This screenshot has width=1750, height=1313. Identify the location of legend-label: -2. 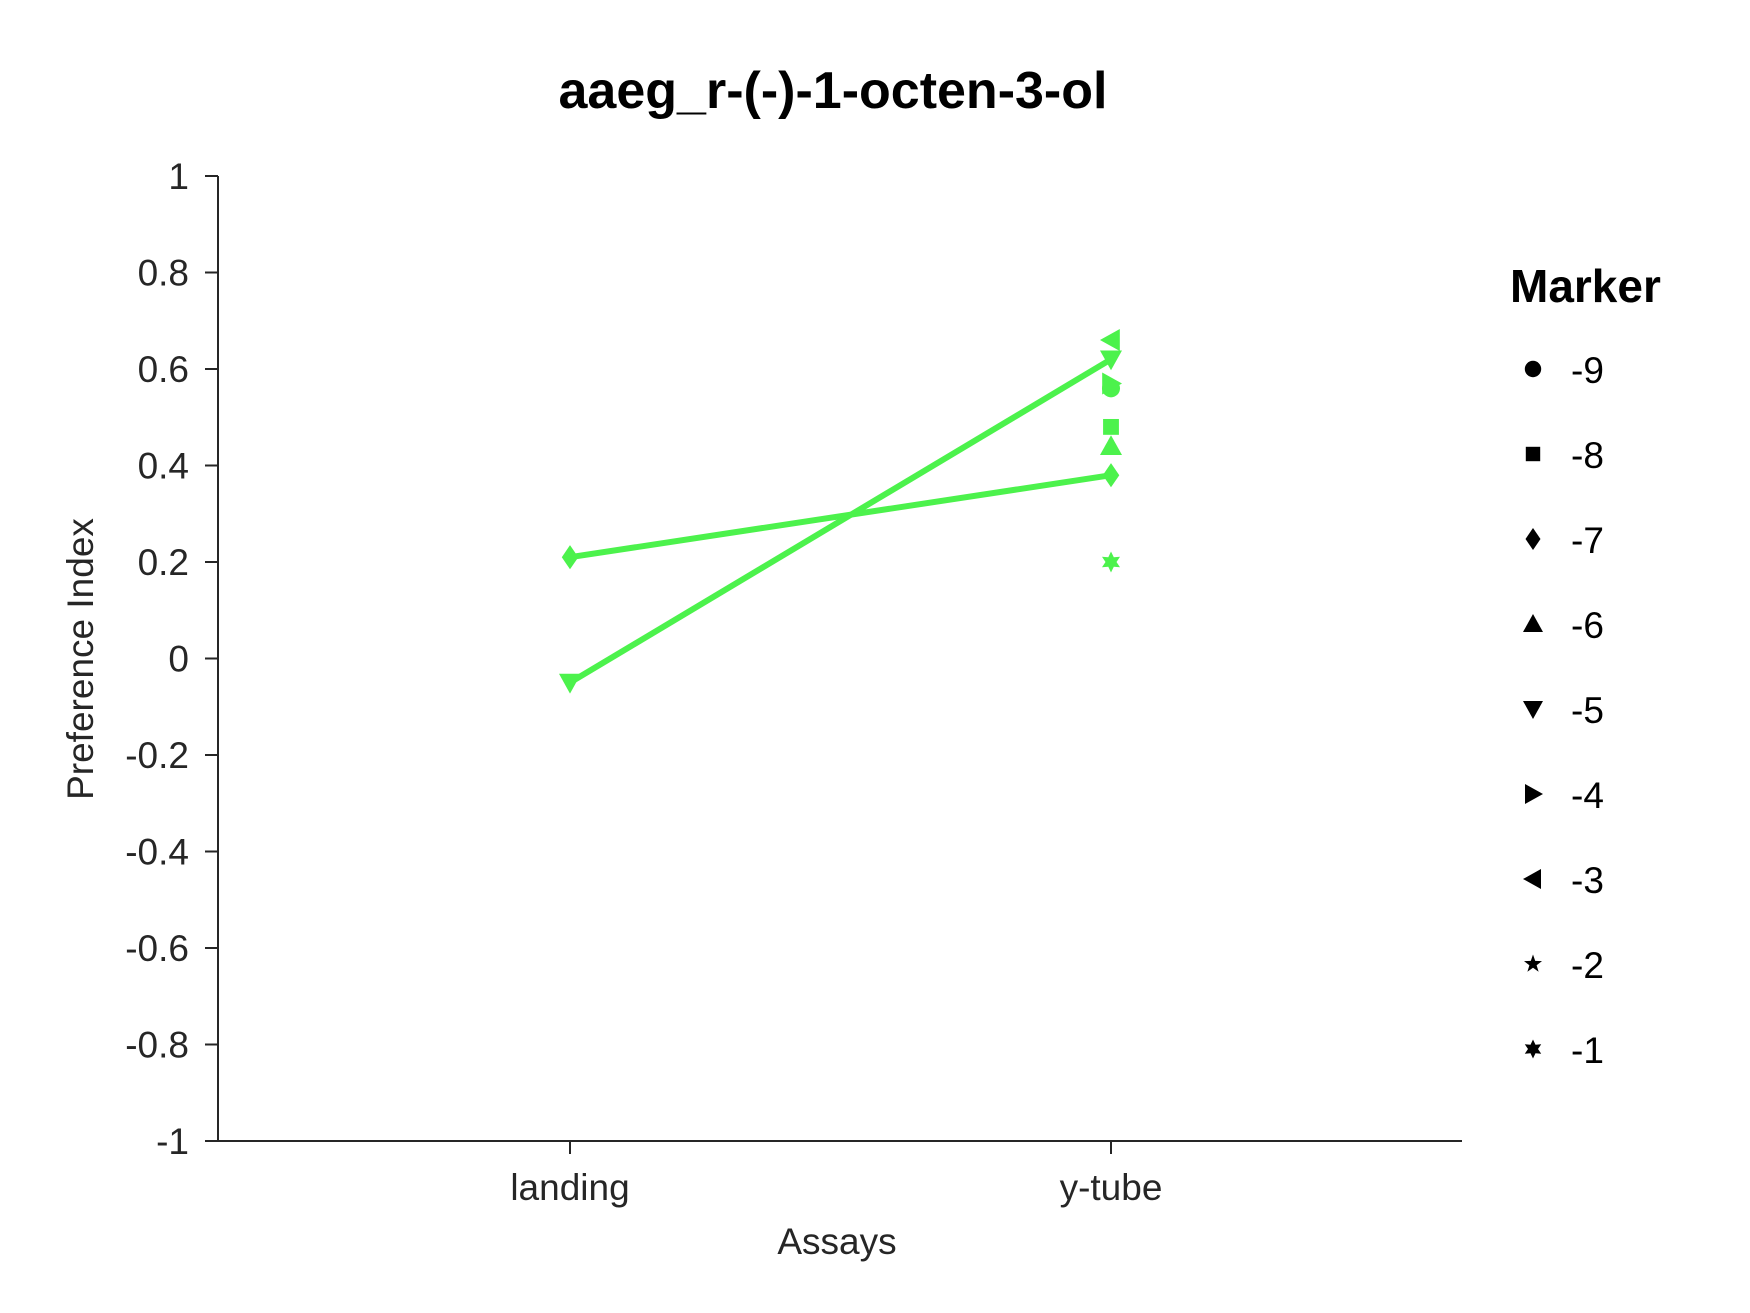
(1587, 965).